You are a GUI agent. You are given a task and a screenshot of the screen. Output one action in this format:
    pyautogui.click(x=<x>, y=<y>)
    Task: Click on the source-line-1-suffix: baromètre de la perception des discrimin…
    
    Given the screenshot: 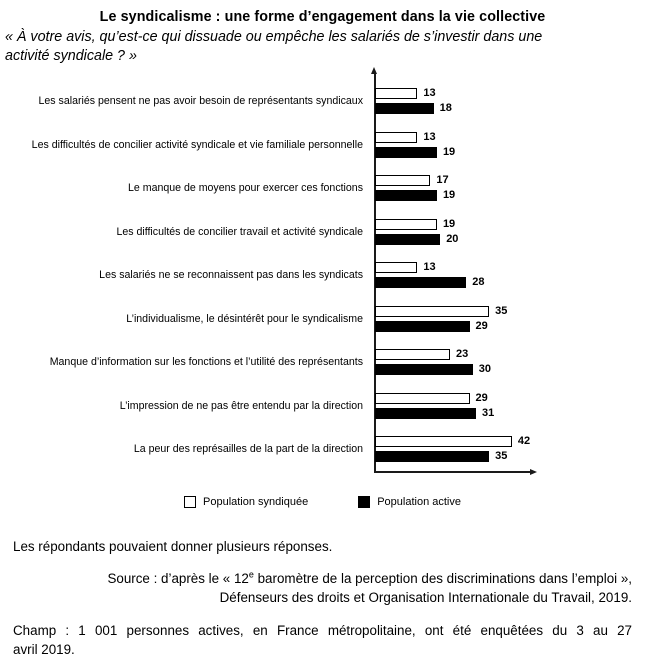 What is the action you would take?
    pyautogui.click(x=442, y=578)
    